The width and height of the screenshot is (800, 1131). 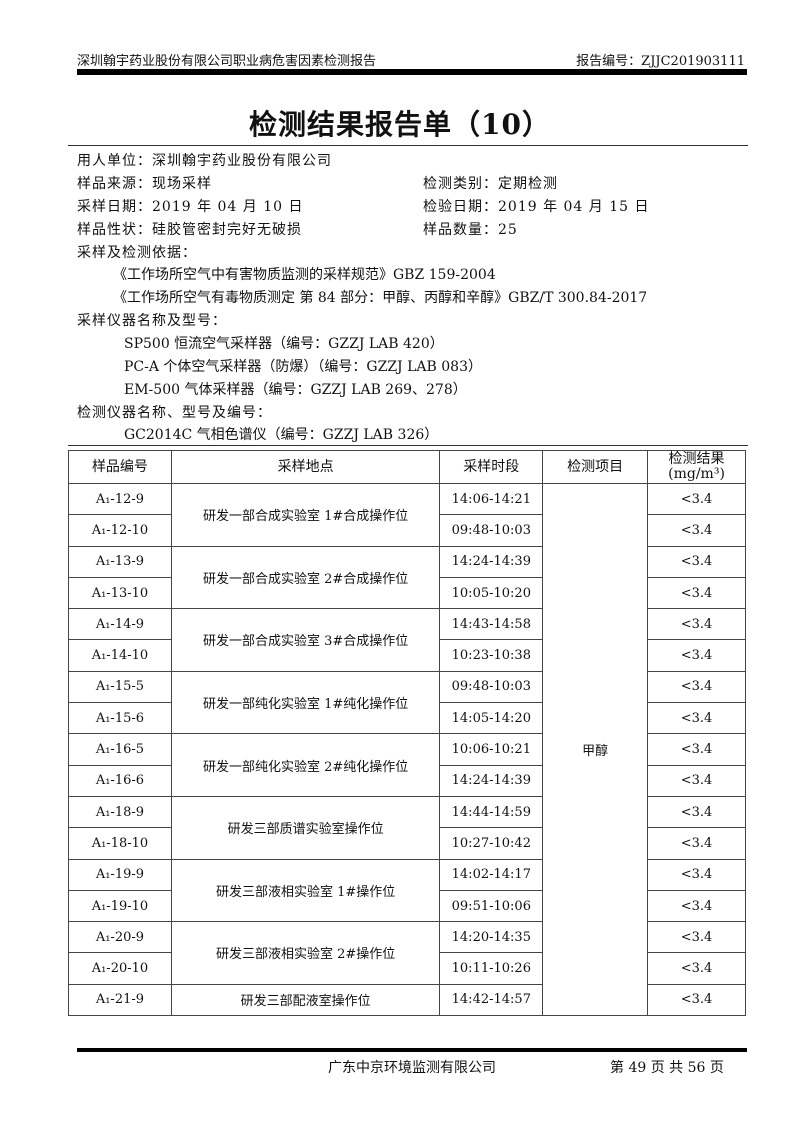 I want to click on client: 用人单位：深圳翰宇药业股份有限公司, so click(x=204, y=161).